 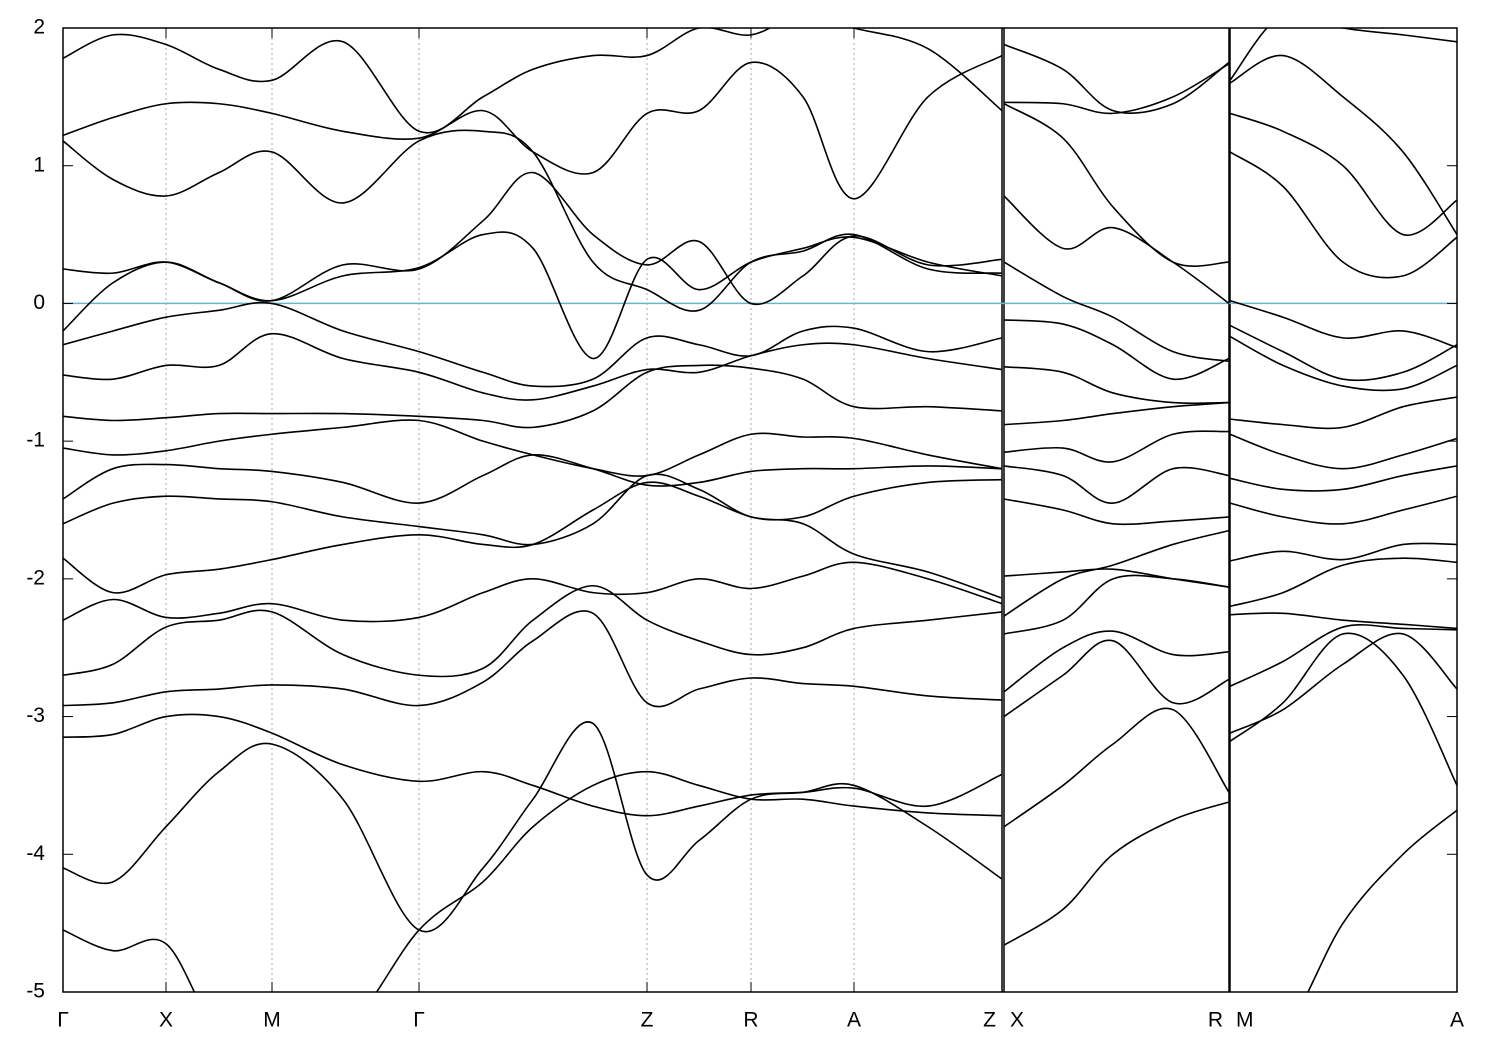 I want to click on y-tick-label: -4, so click(x=35, y=853).